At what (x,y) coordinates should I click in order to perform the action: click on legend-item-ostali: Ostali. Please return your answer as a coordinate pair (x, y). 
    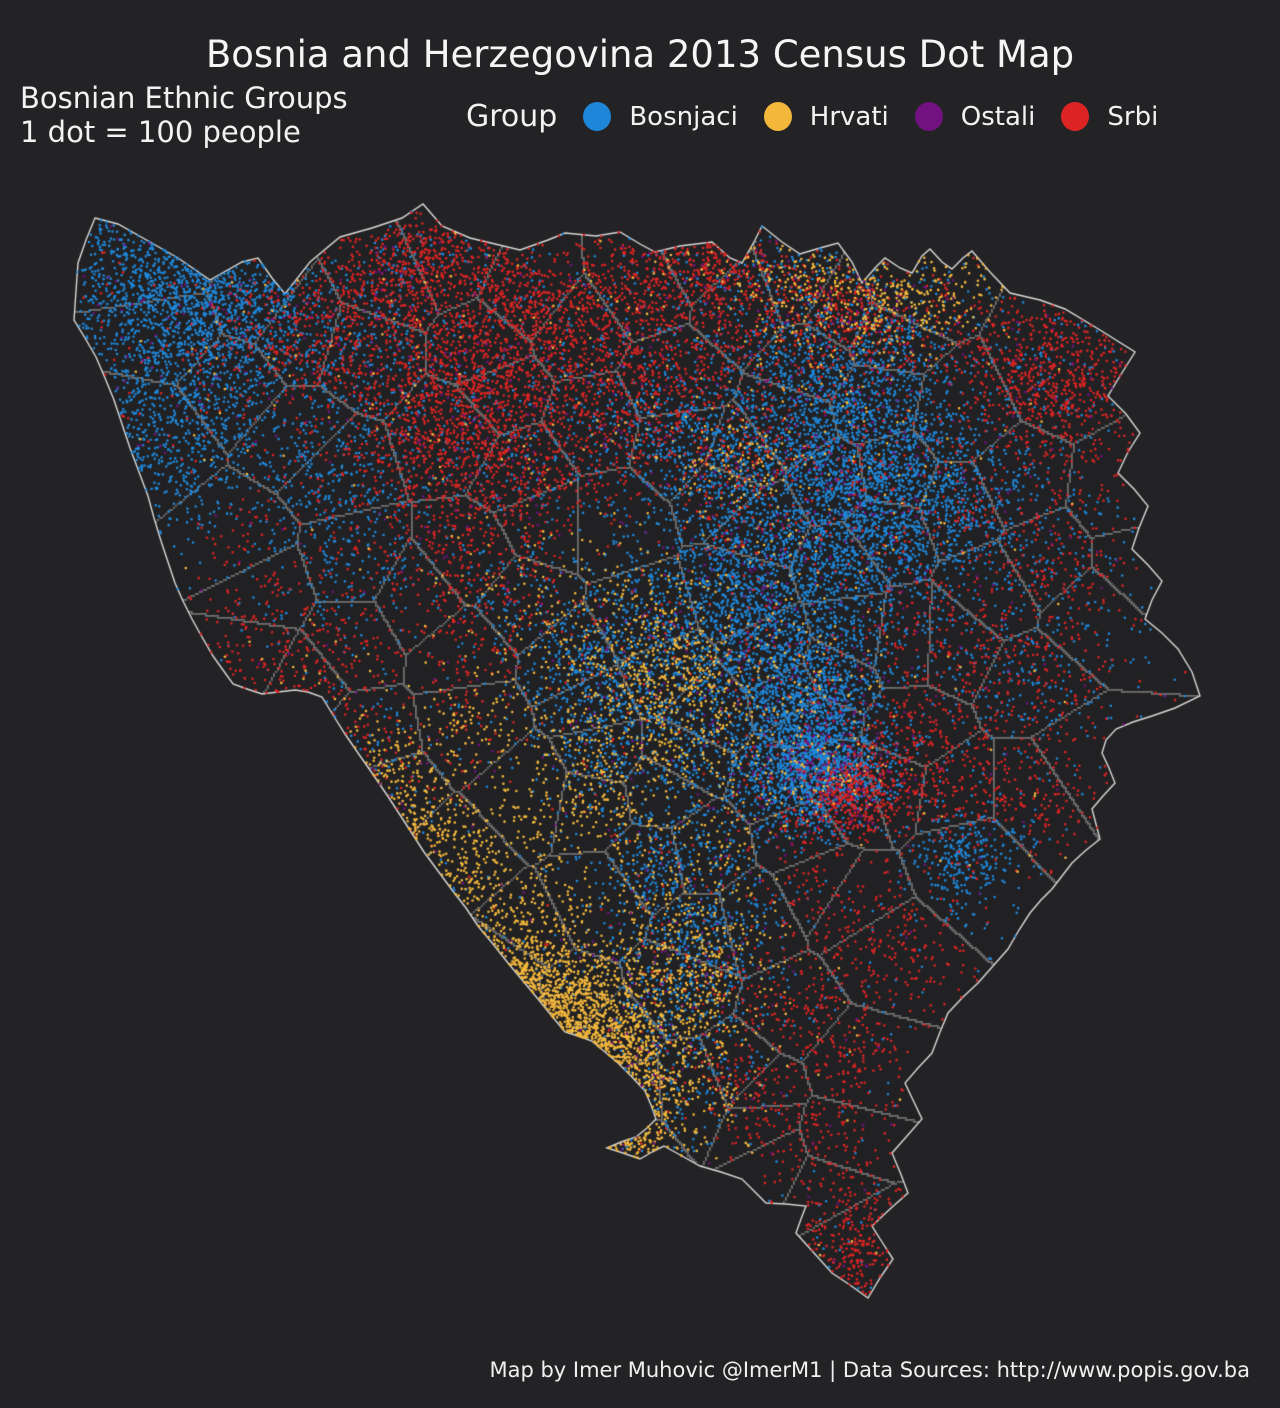
    Looking at the image, I should click on (975, 116).